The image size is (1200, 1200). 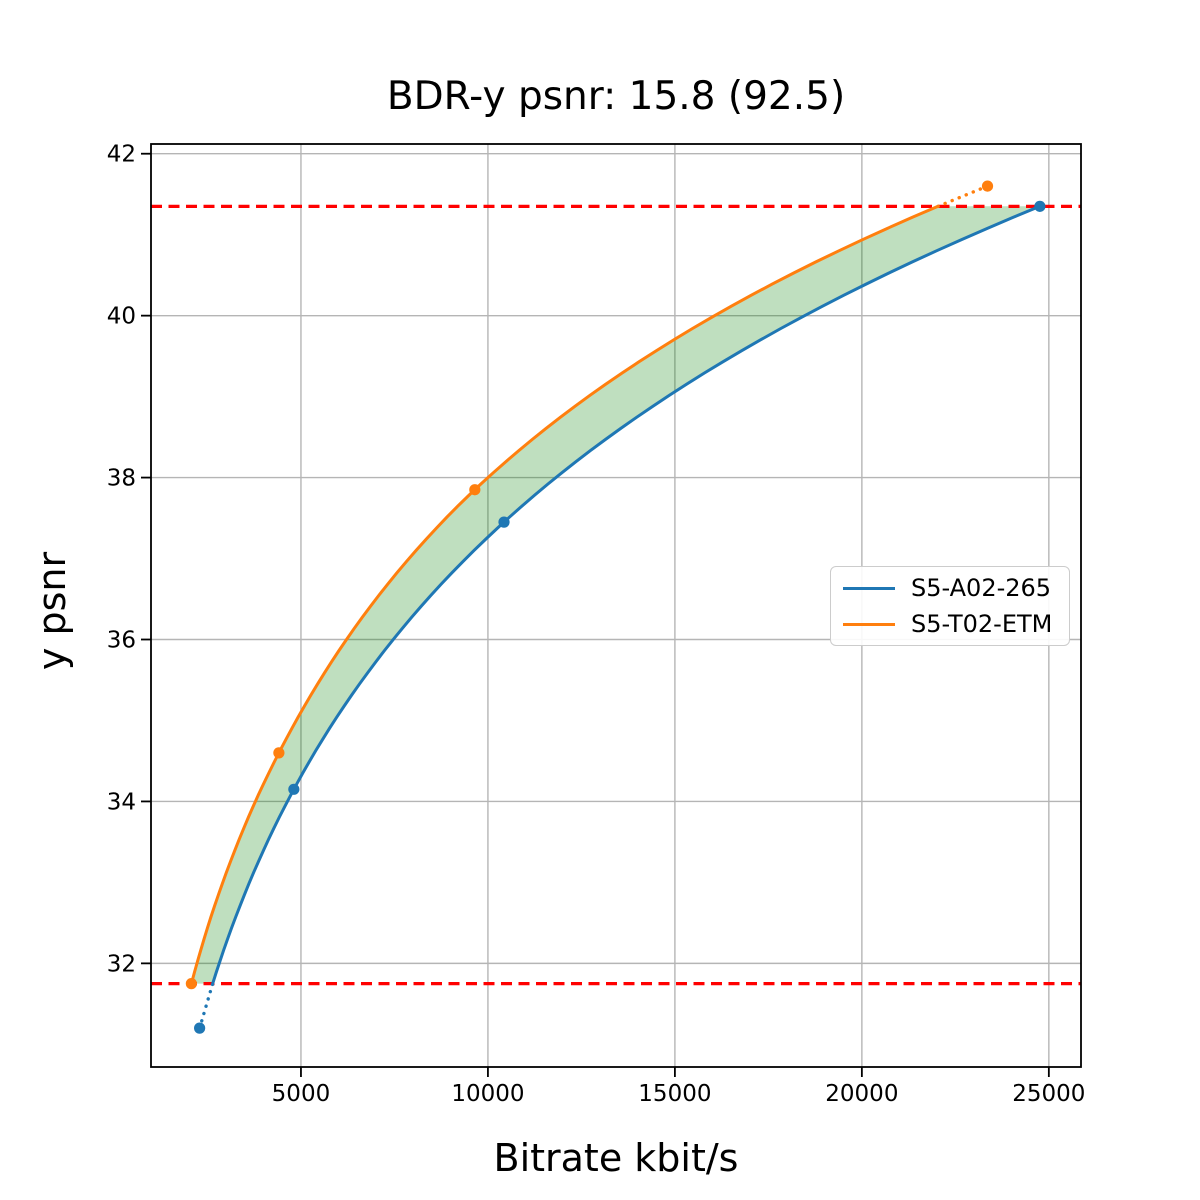 I want to click on y-tick-label: 36, so click(x=121, y=641).